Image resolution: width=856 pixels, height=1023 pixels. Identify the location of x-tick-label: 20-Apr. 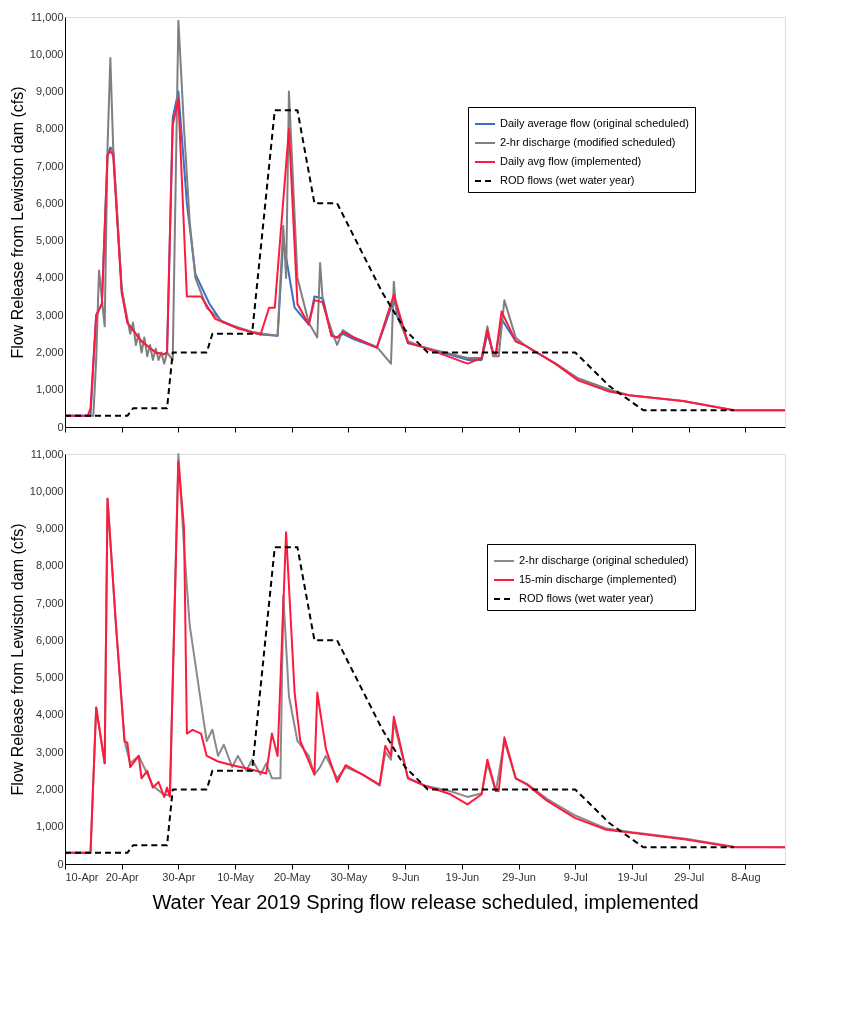
(122, 876).